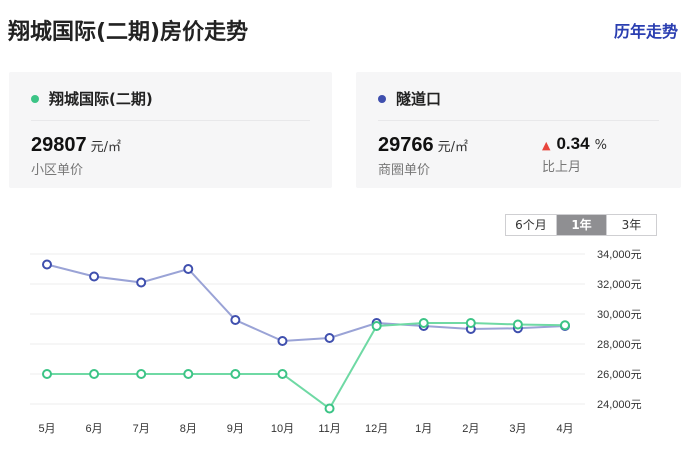 This screenshot has width=692, height=454. Describe the element at coordinates (382, 98) in the screenshot. I see `district-legend-dot` at that location.